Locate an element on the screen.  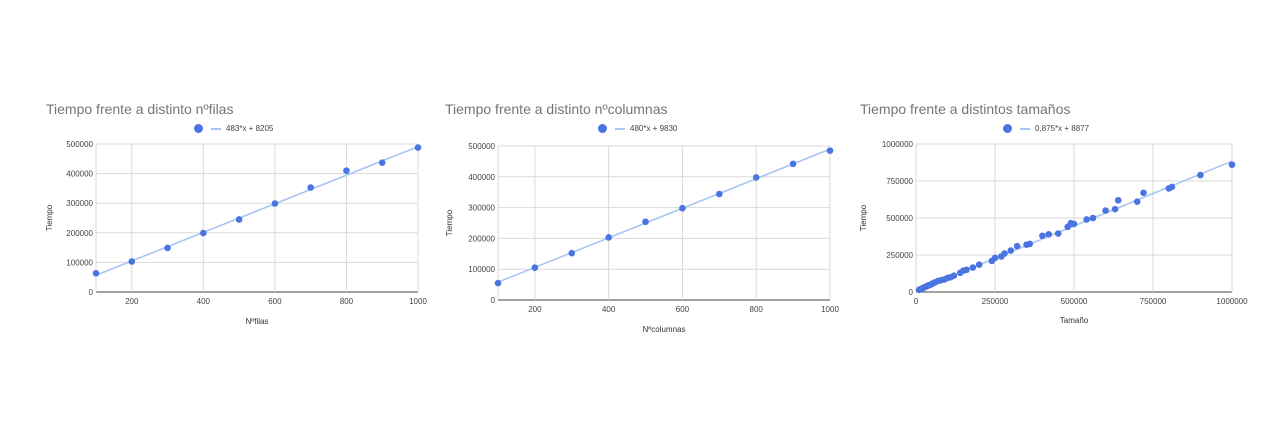
x-axis-title: Nºfilas is located at coordinates (257, 321).